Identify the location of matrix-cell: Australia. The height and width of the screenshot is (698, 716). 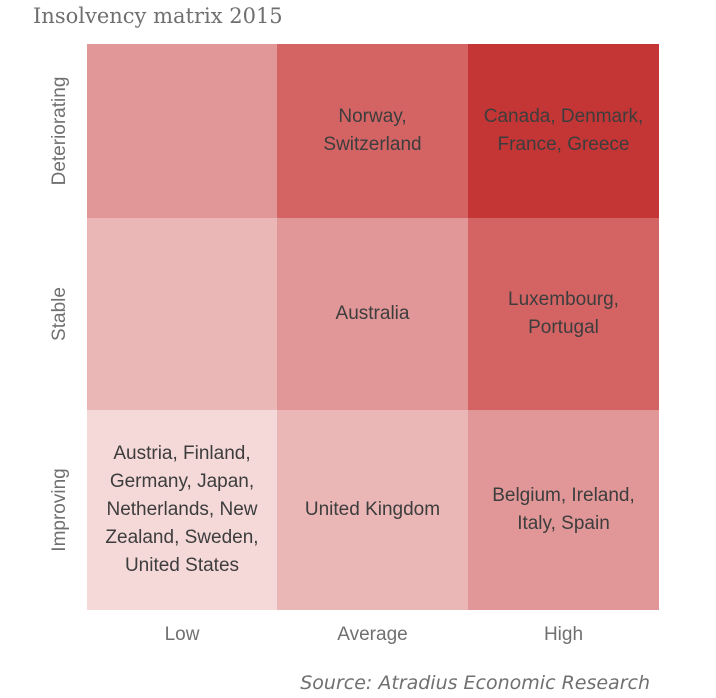
(372, 314).